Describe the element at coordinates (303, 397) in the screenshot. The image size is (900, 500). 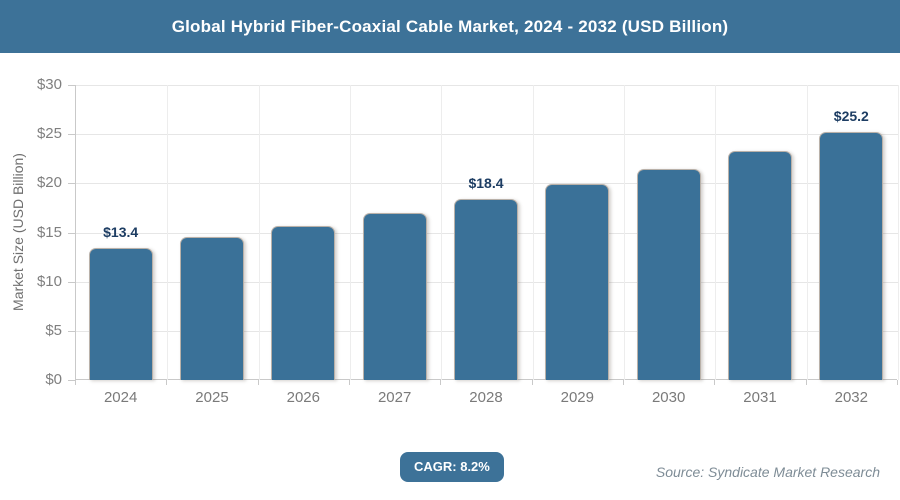
I see `x-tick-label: 2026` at that location.